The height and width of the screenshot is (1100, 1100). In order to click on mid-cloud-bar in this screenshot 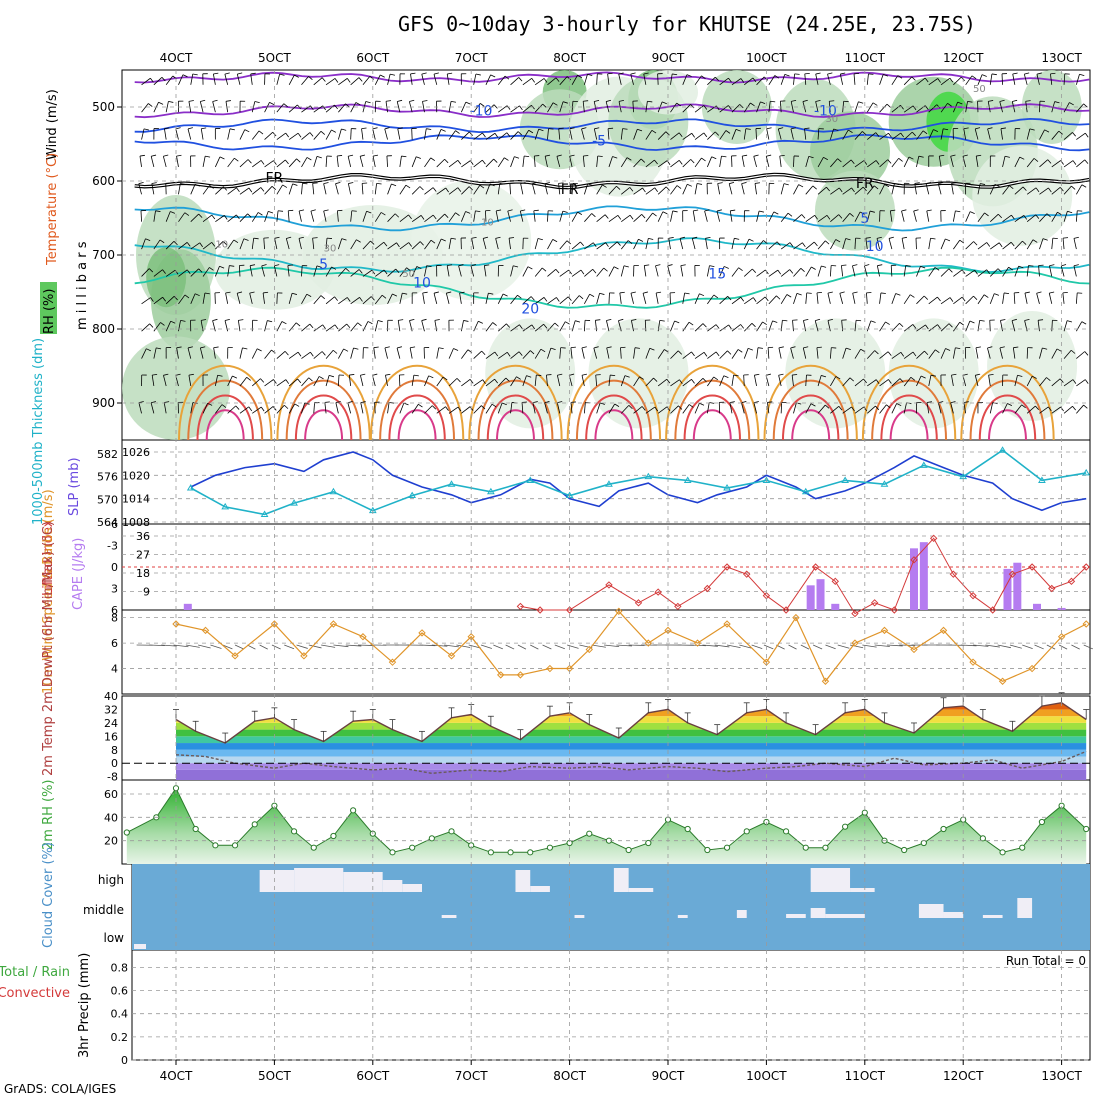, I will do `click(992, 916)`.